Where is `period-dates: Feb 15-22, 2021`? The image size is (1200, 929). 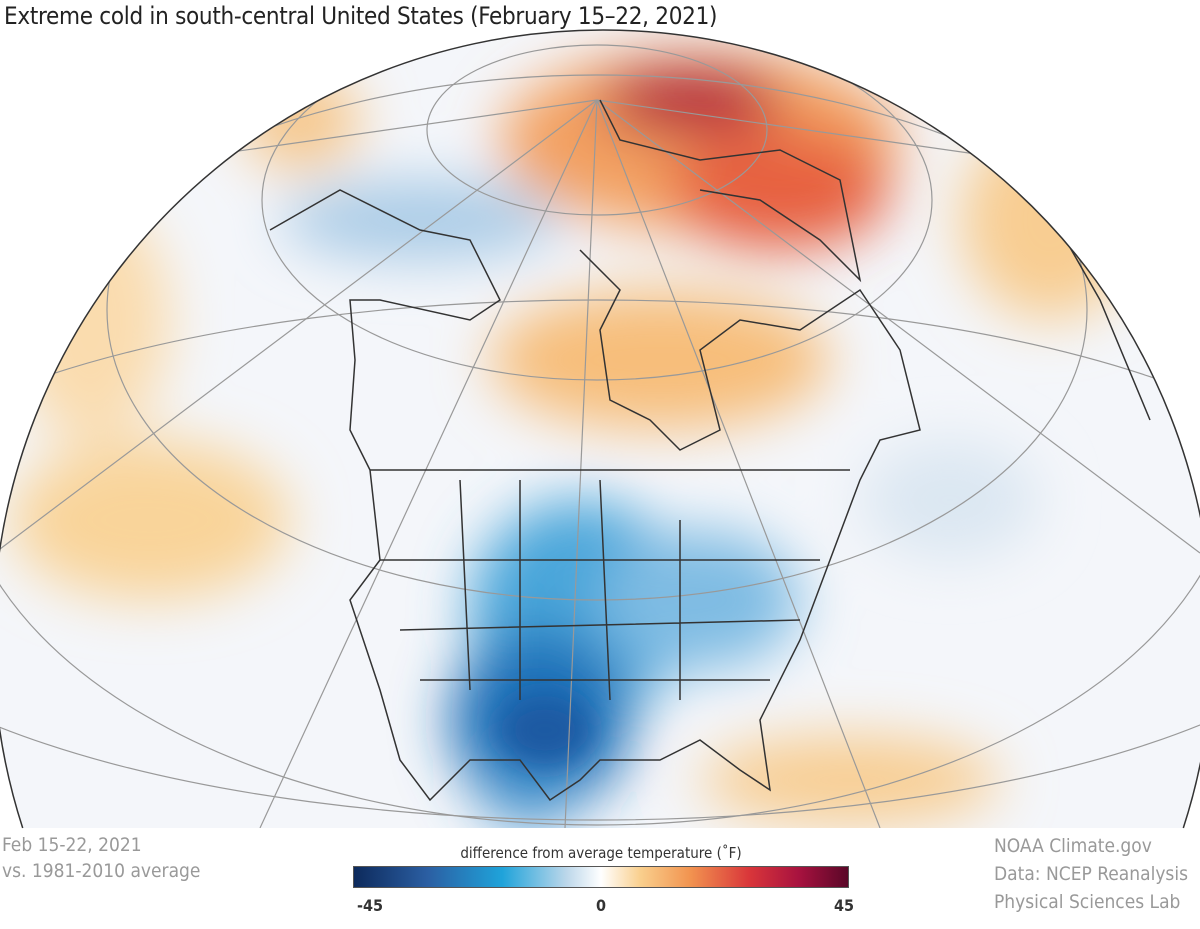
period-dates: Feb 15-22, 2021 is located at coordinates (72, 845).